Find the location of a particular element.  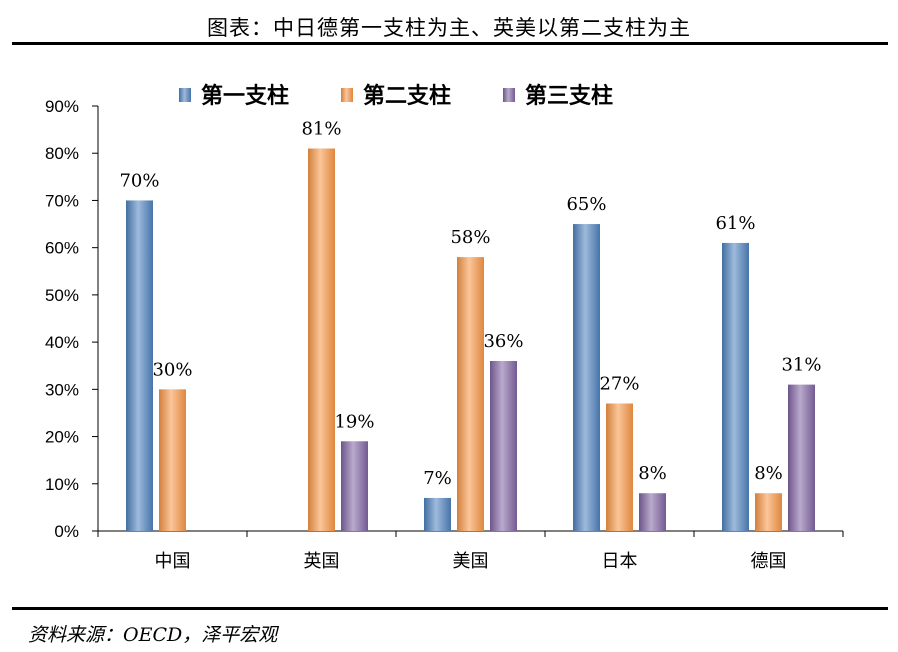

legend-label: 第二支柱 is located at coordinates (407, 96).